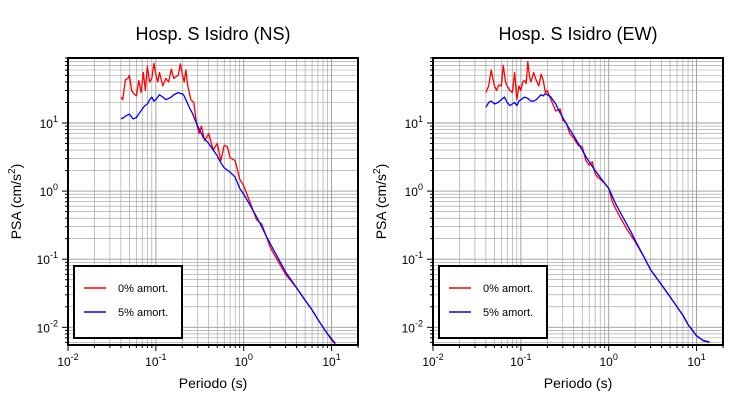 The image size is (730, 400). I want to click on chart-title: Hosp. S Isidro (EW), so click(577, 34).